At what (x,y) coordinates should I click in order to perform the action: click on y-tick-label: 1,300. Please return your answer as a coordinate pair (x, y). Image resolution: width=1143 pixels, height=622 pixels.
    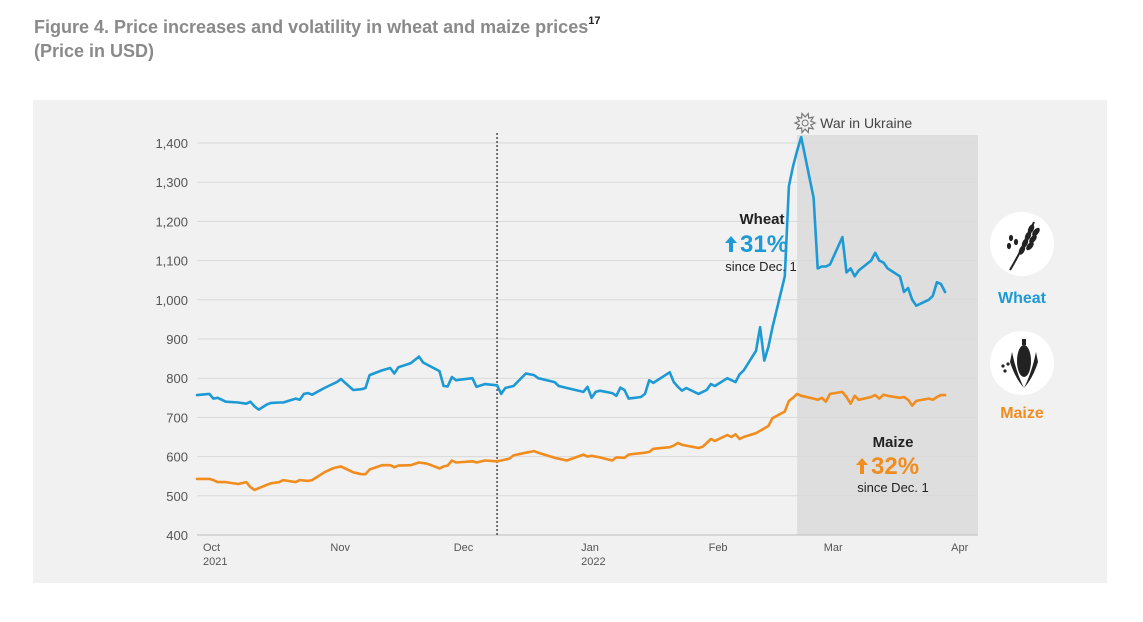
    Looking at the image, I should click on (171, 182).